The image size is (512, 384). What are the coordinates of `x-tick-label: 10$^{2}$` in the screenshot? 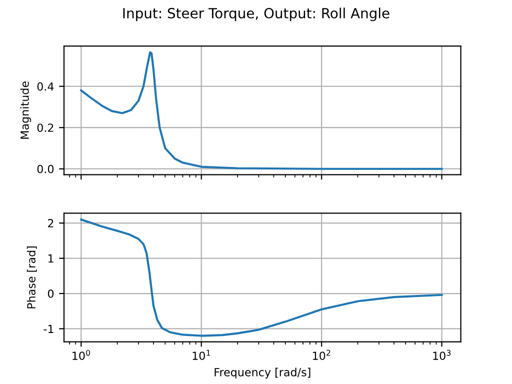 It's located at (321, 355).